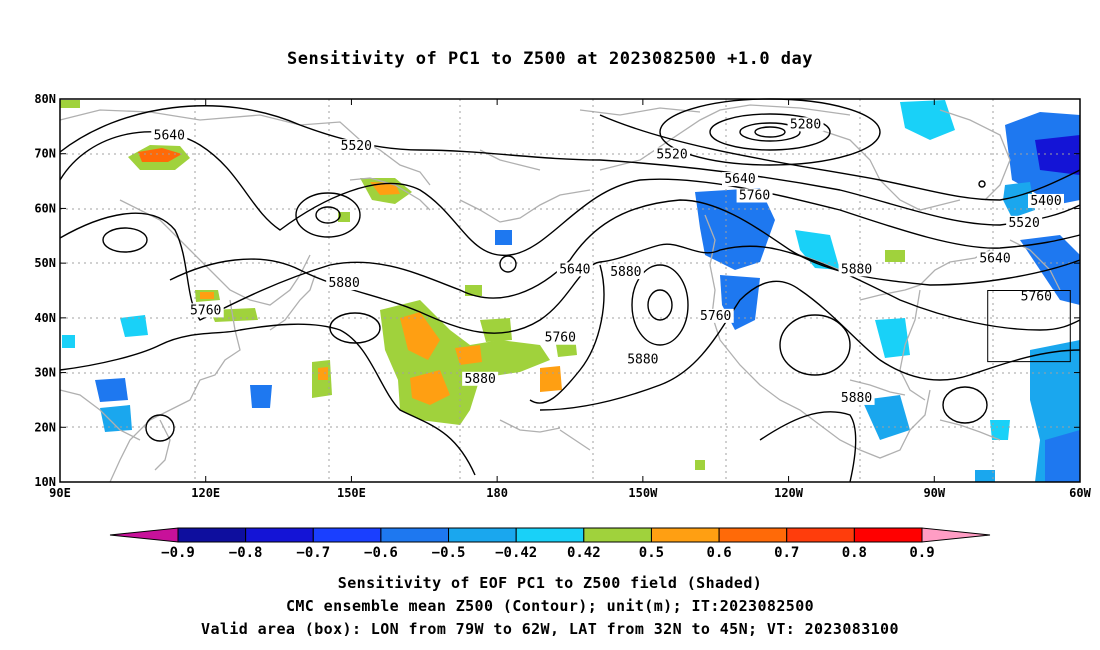  What do you see at coordinates (497, 493) in the screenshot?
I see `lon-tick-label: 180` at bounding box center [497, 493].